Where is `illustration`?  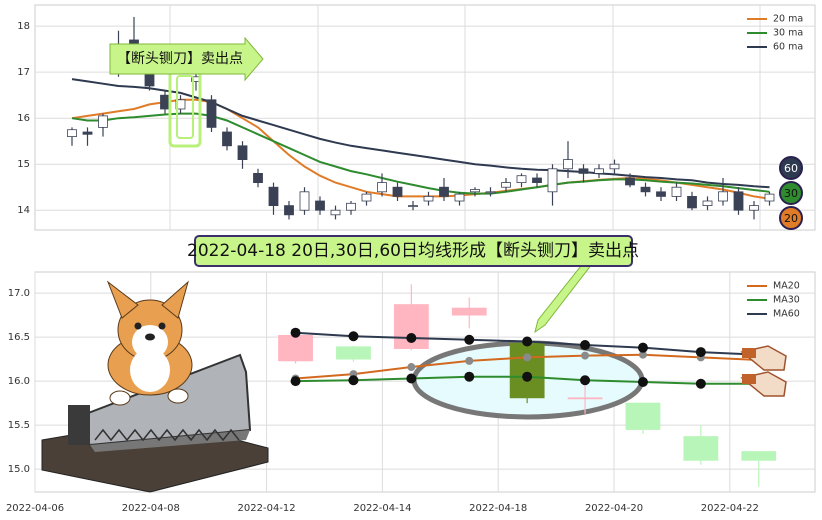 illustration is located at coordinates (155, 386).